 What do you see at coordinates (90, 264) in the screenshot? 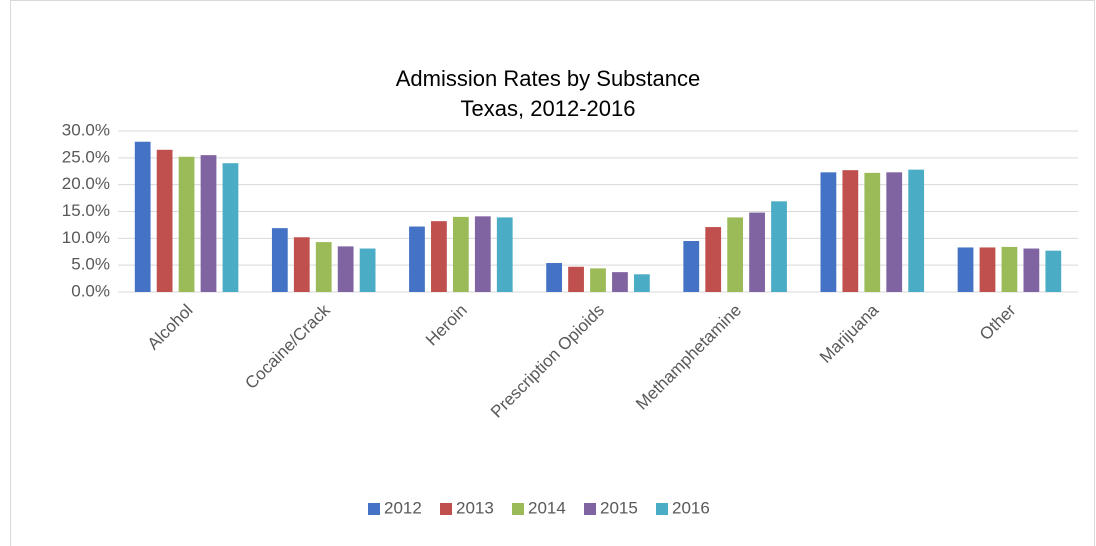
I see `y-tick-label: 5.0%` at bounding box center [90, 264].